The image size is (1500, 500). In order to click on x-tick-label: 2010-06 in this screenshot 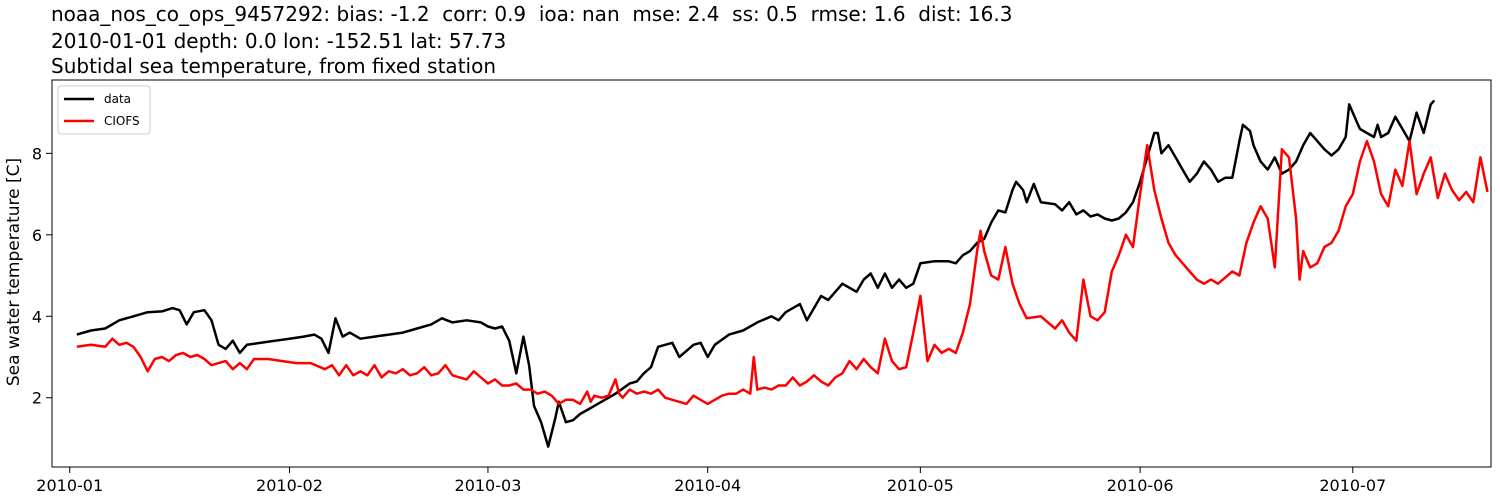, I will do `click(1140, 485)`.